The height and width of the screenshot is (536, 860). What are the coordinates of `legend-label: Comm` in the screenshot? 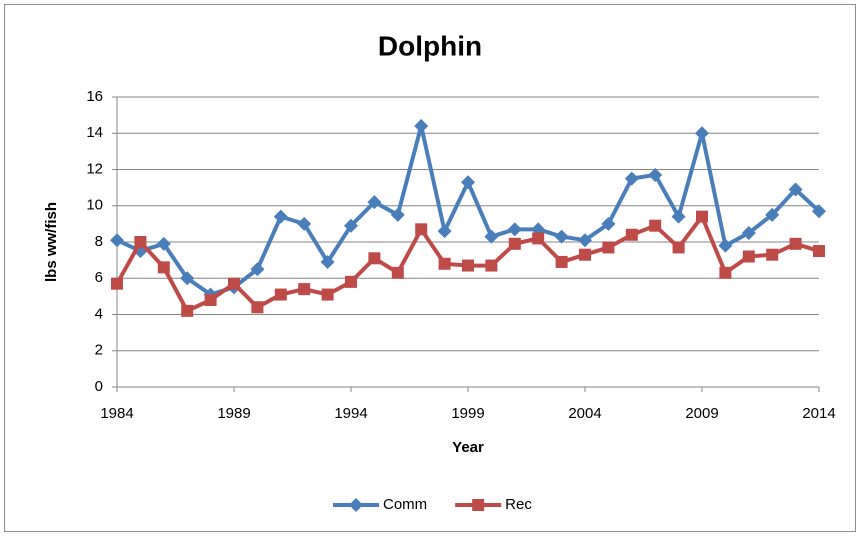 It's located at (405, 504).